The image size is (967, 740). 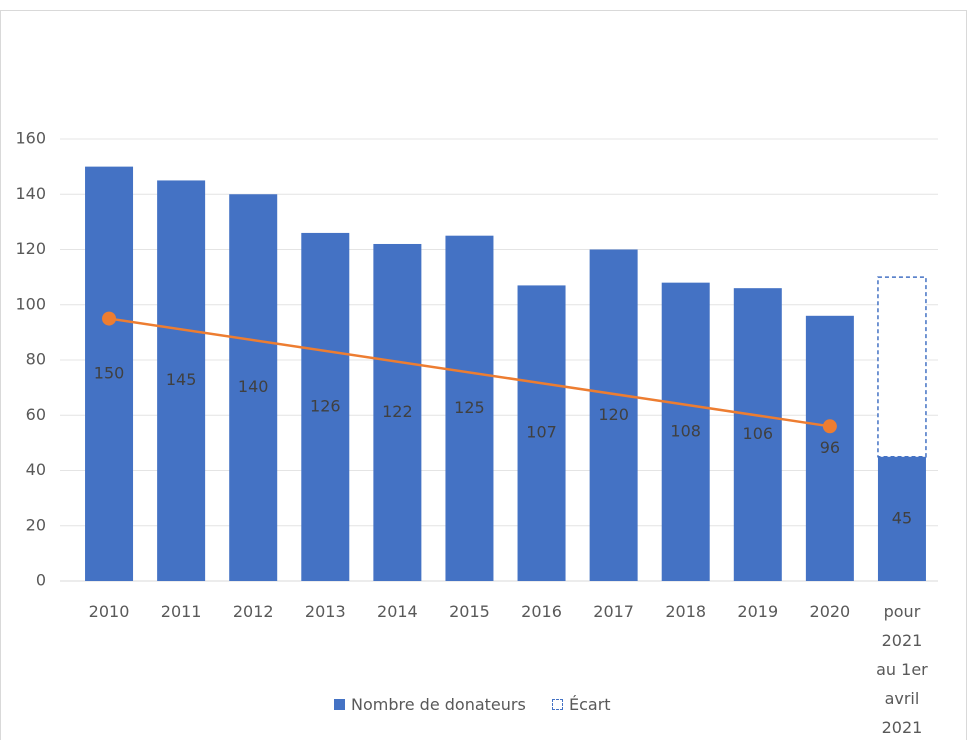 What do you see at coordinates (613, 611) in the screenshot?
I see `x-tick-label: 2017` at bounding box center [613, 611].